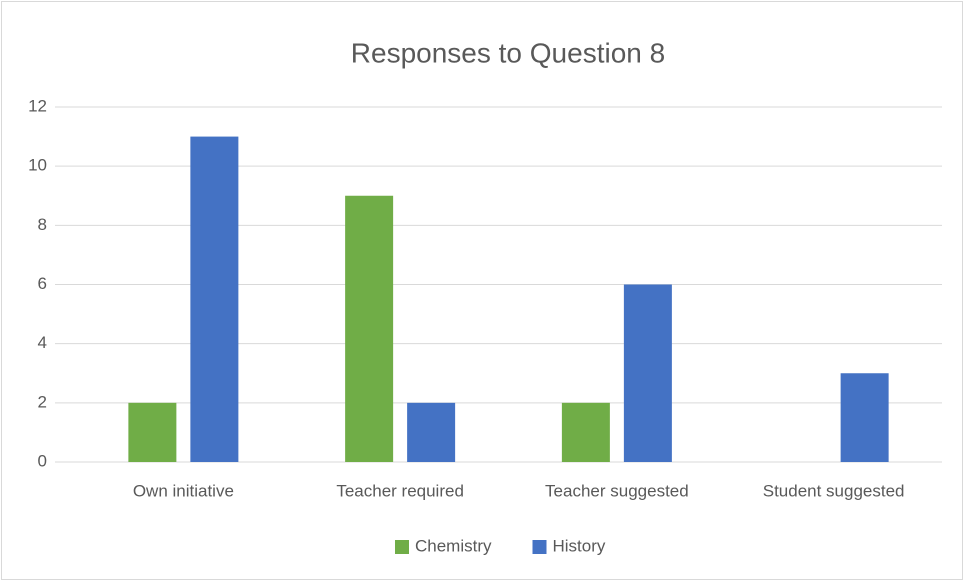 Image resolution: width=964 pixels, height=581 pixels. Describe the element at coordinates (453, 545) in the screenshot. I see `legend-label: Chemistry` at that location.